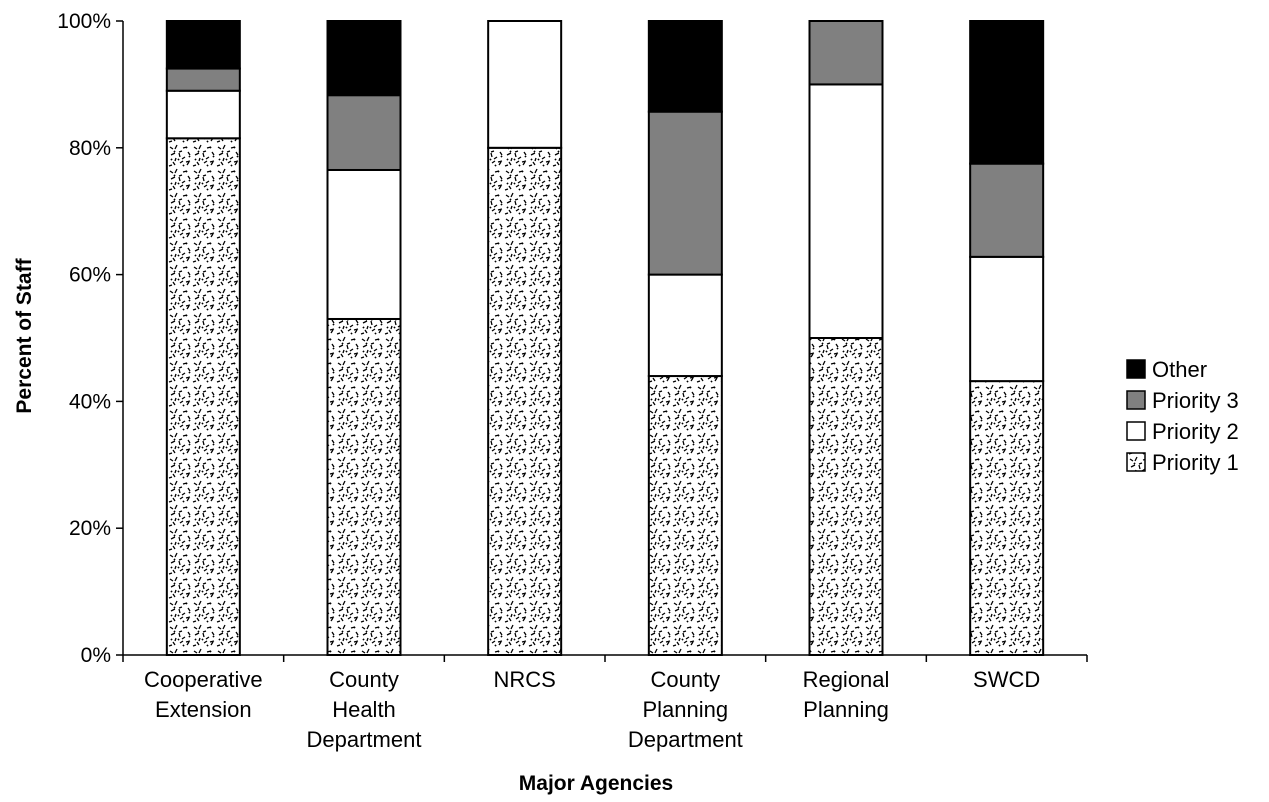 The height and width of the screenshot is (802, 1269). What do you see at coordinates (90, 275) in the screenshot?
I see `y-tick-label: 60%` at bounding box center [90, 275].